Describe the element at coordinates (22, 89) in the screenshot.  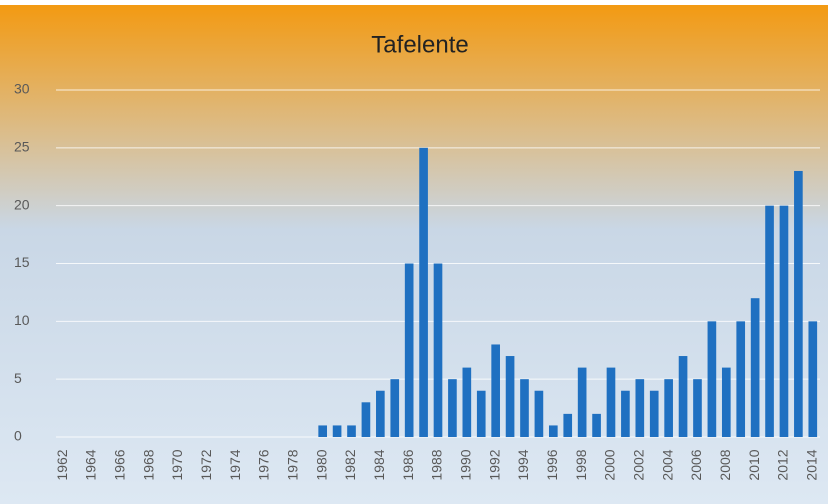
I see `y-tick-label: 30` at that location.